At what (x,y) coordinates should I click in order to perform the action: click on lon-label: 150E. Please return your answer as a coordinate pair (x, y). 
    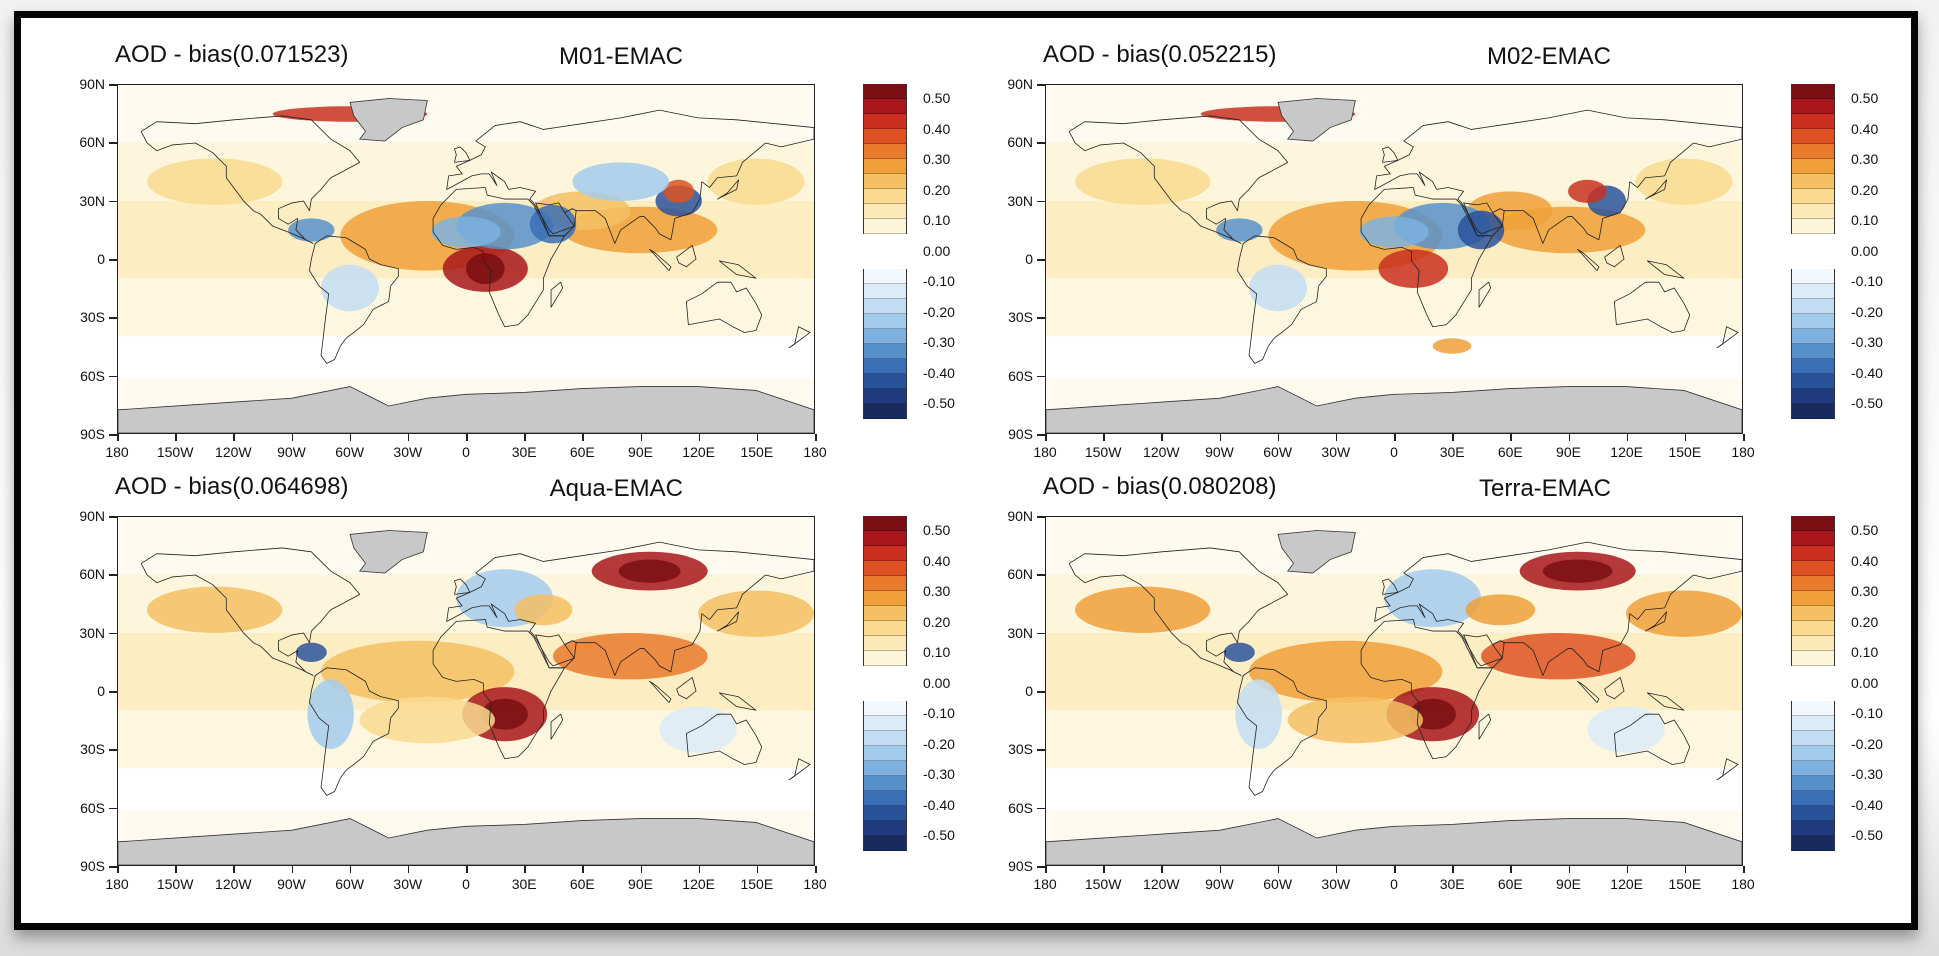
    Looking at the image, I should click on (1685, 884).